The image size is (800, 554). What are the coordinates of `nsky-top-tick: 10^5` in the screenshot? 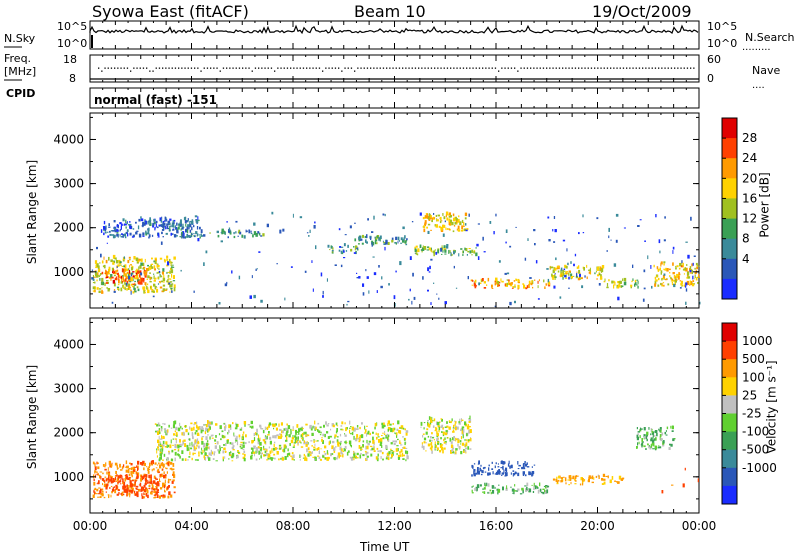 It's located at (72, 26).